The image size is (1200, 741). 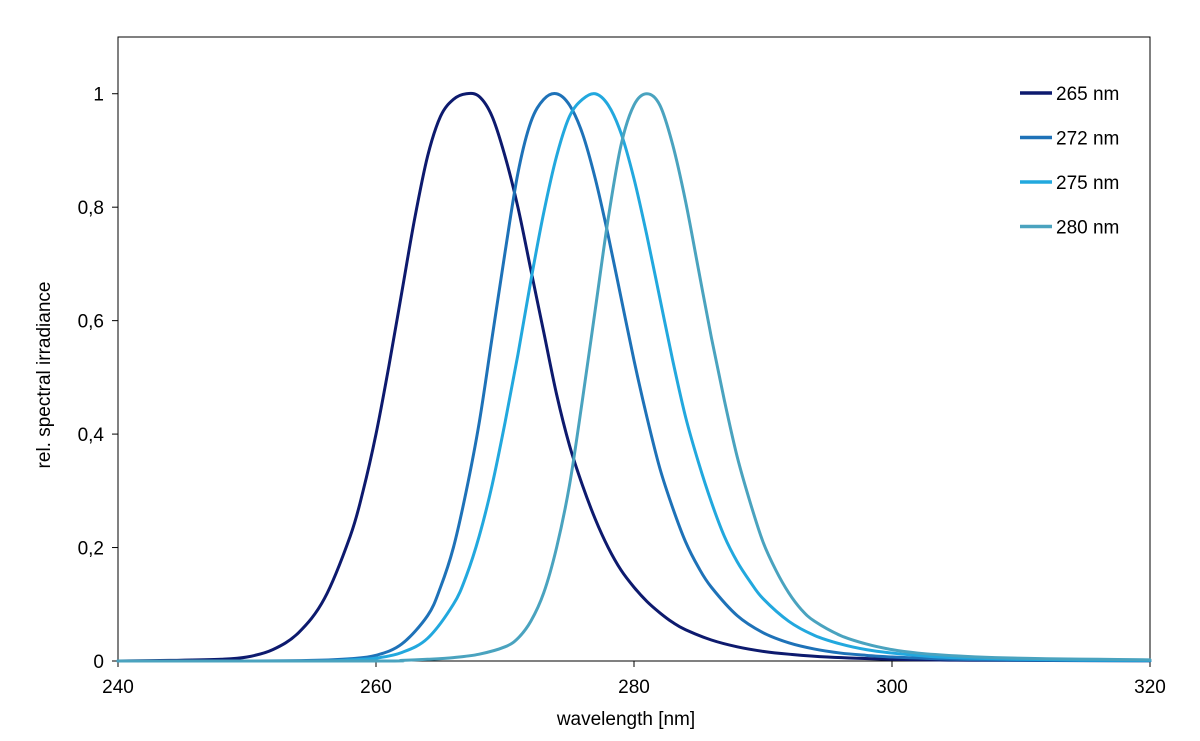 I want to click on y-tick-label: 1, so click(x=98, y=95).